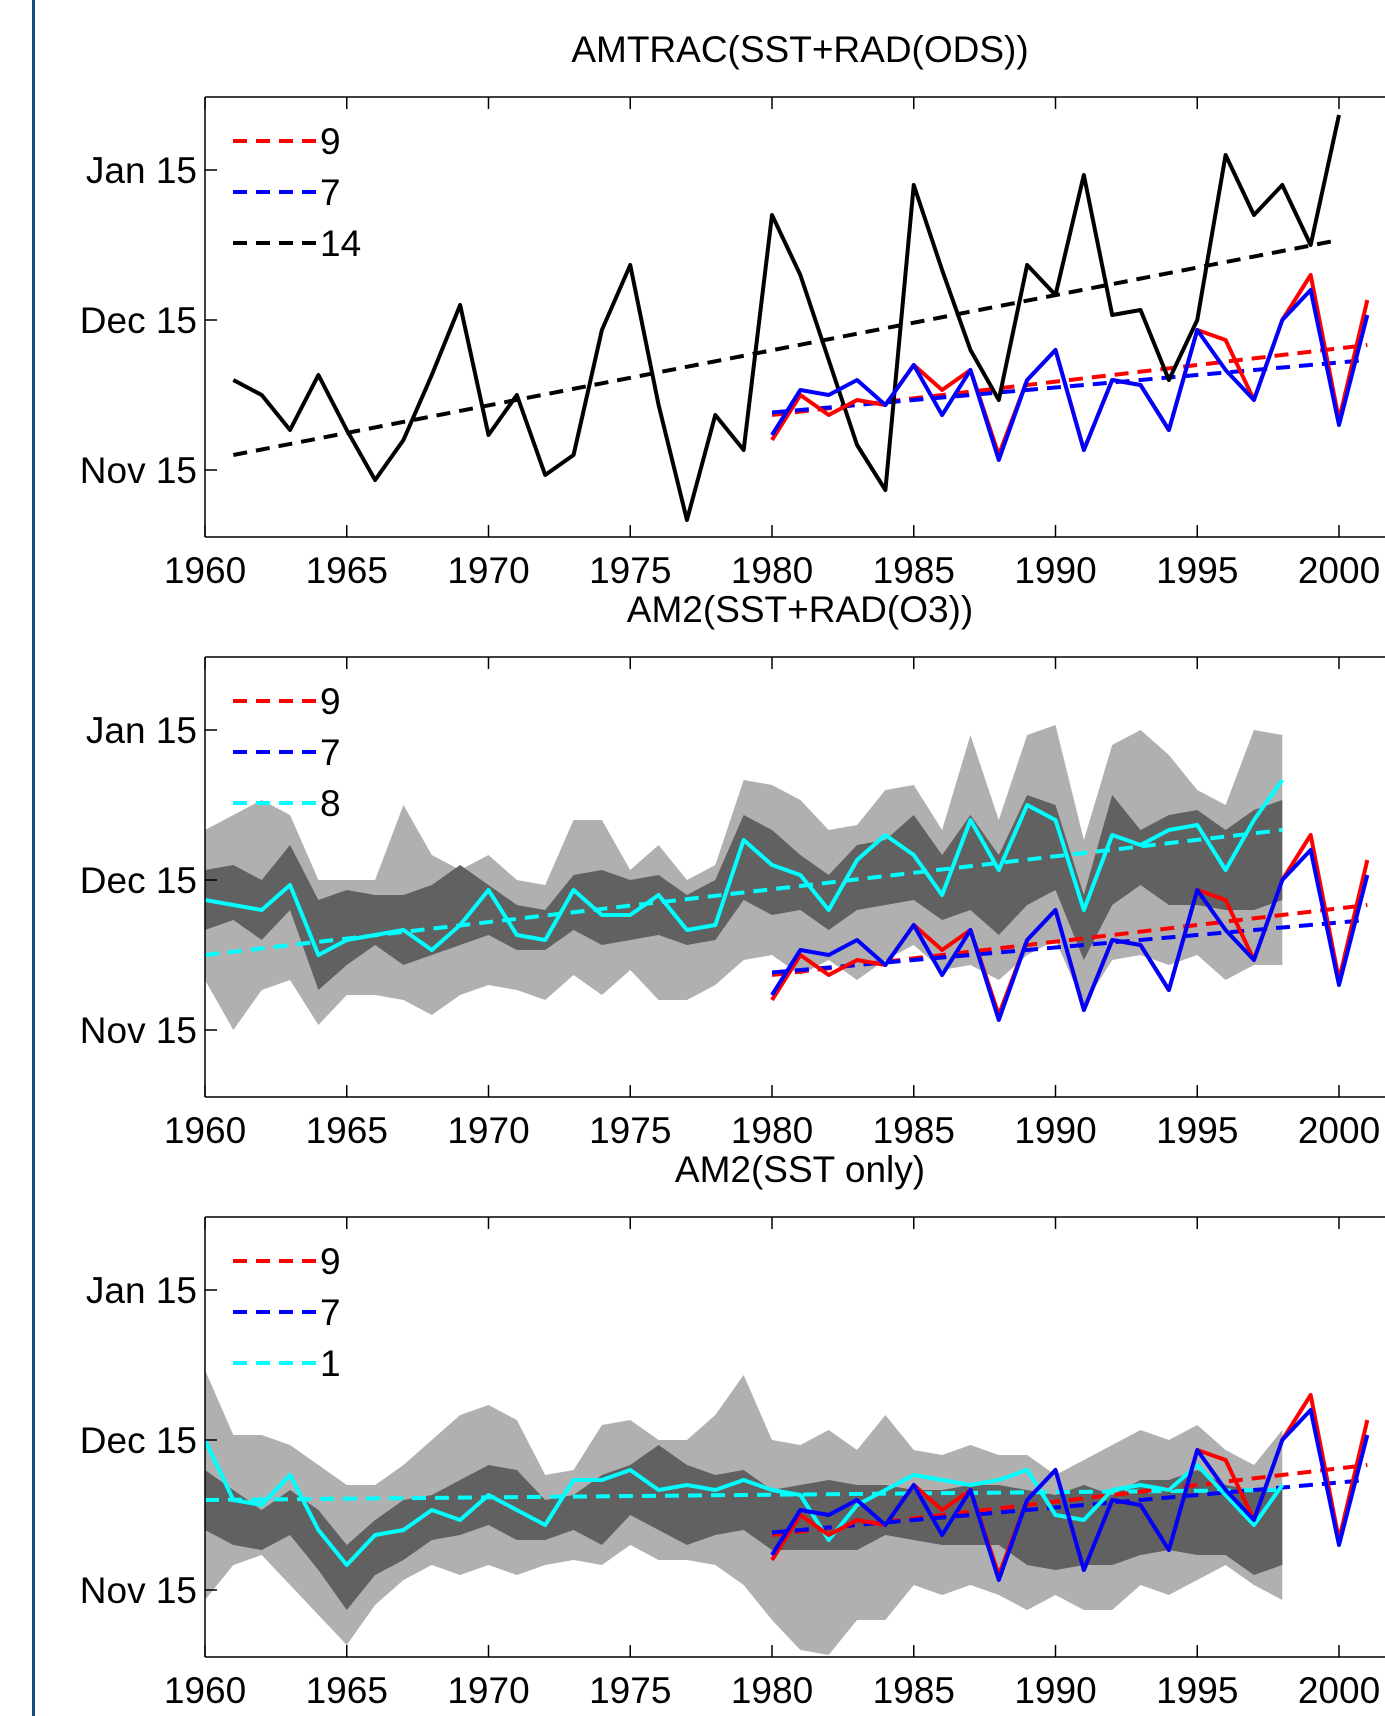 This screenshot has height=1716, width=1385. I want to click on legend: 9 7 14, so click(297, 192).